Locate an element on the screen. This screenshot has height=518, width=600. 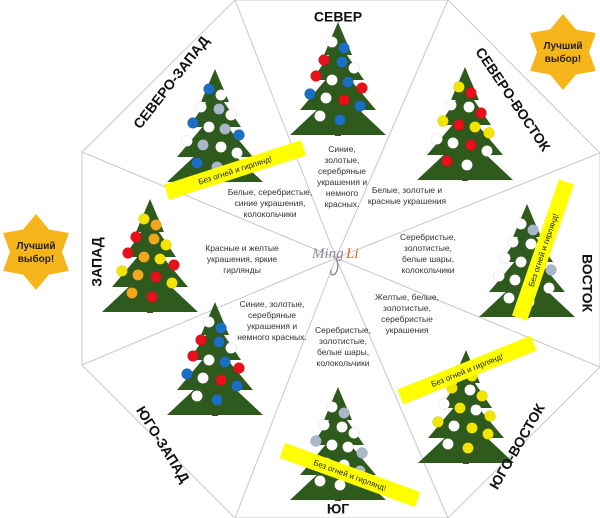
star-badge-icon is located at coordinates (563, 52).